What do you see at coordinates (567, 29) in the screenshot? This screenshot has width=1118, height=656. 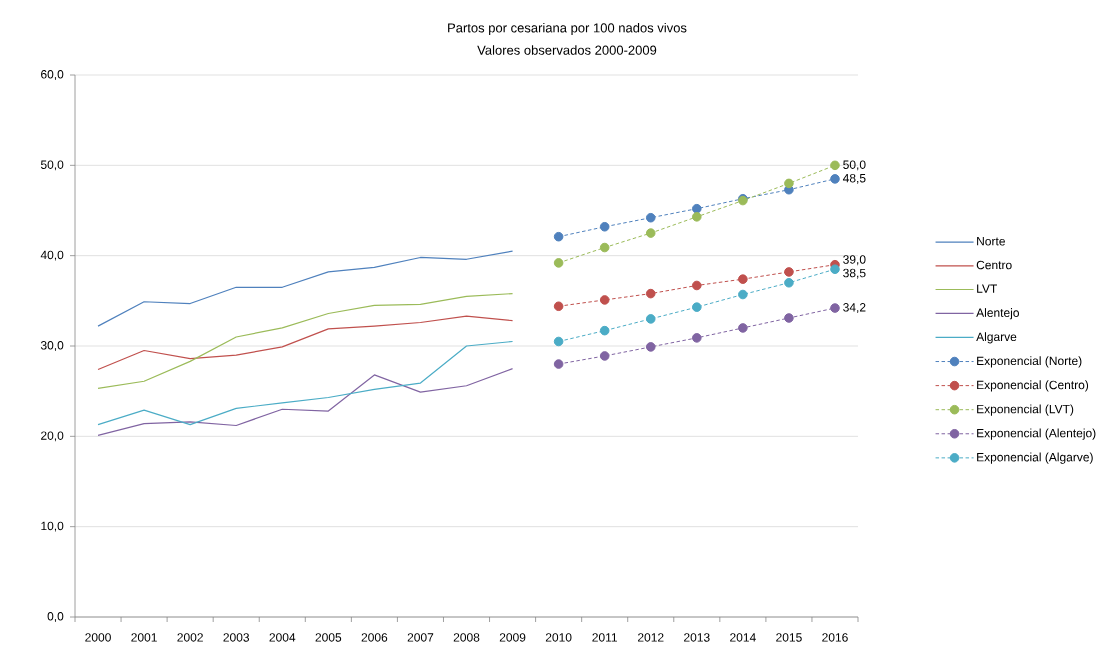 I see `chart-title: Partos por cesariana por 100 nados vivos` at bounding box center [567, 29].